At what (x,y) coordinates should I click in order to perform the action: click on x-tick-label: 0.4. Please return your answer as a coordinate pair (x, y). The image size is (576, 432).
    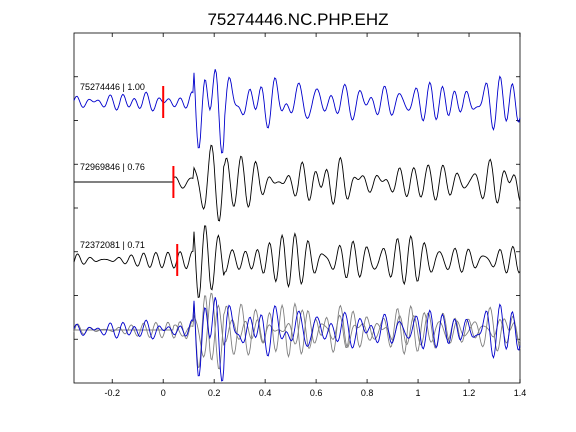
    Looking at the image, I should click on (265, 393).